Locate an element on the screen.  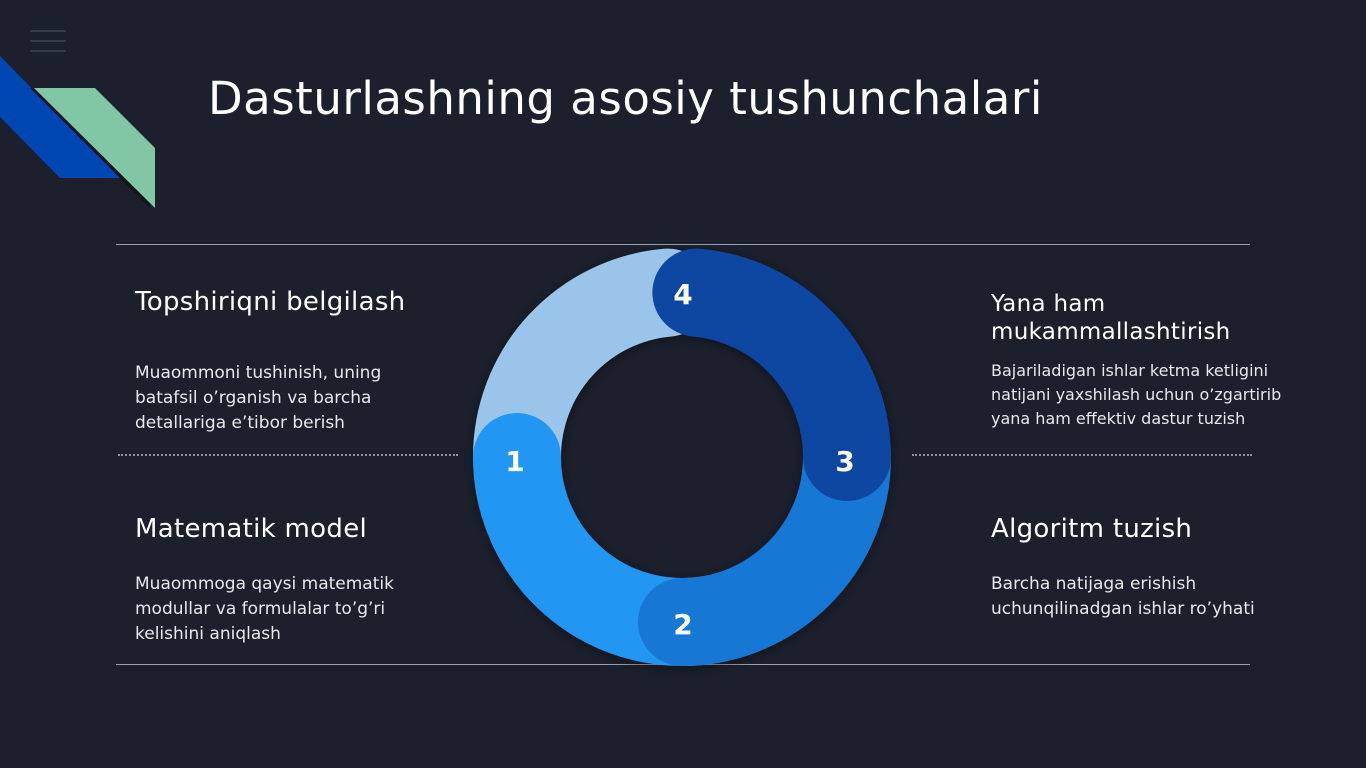
step-2-title: Matematik model is located at coordinates (251, 529).